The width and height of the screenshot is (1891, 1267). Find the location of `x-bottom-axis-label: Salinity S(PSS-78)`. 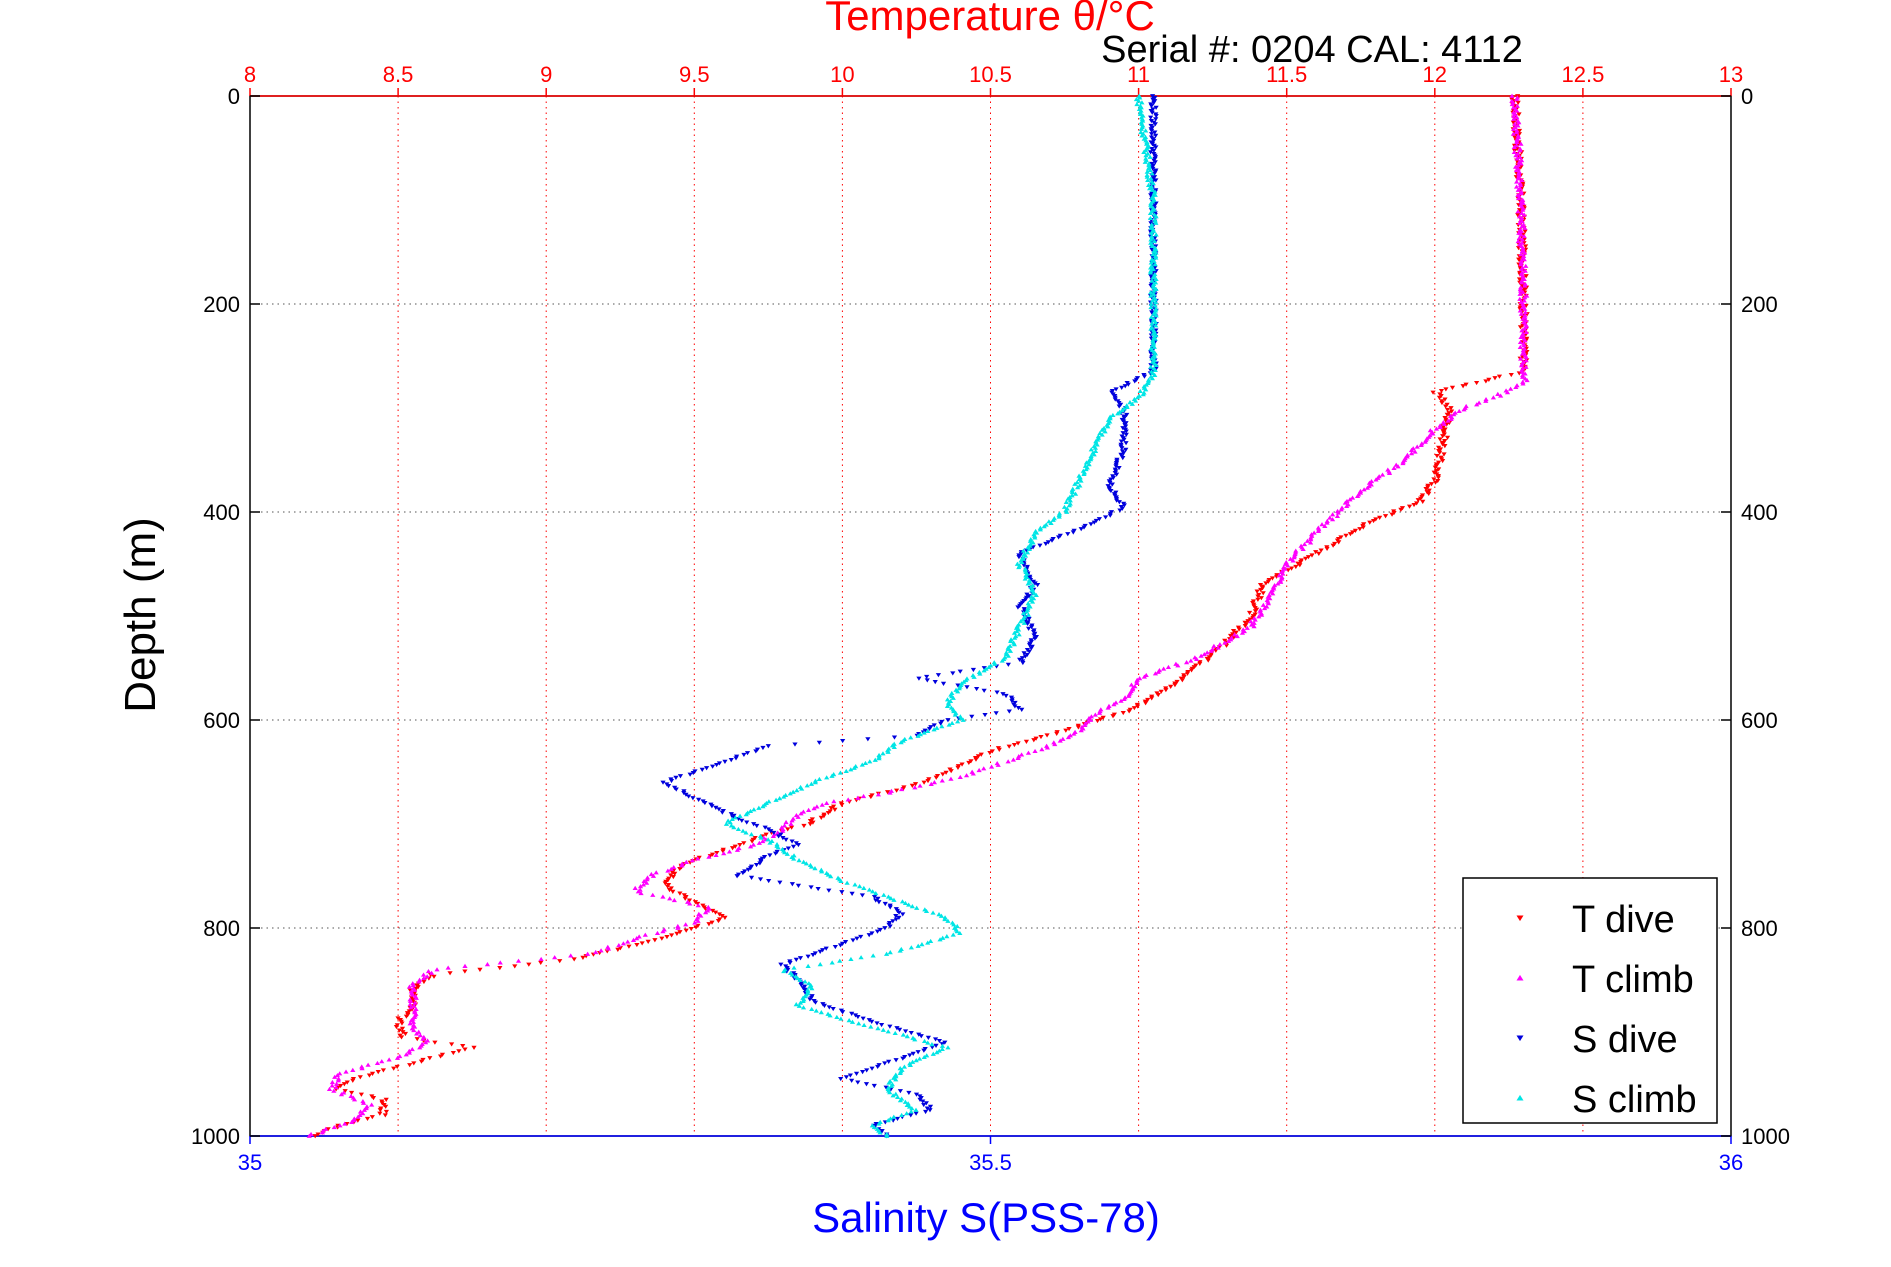

x-bottom-axis-label: Salinity S(PSS-78) is located at coordinates (986, 1217).